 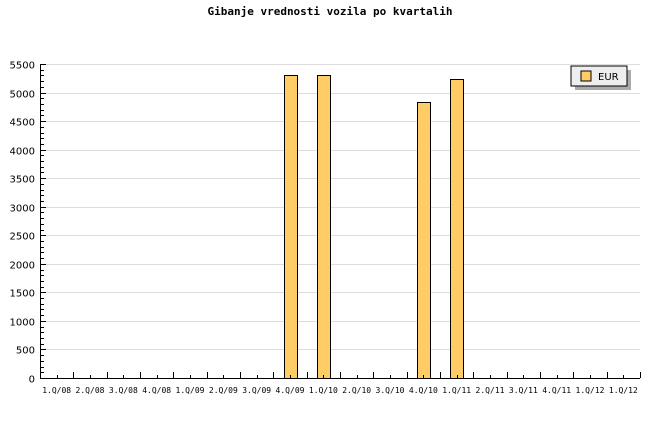 I want to click on x-tick-label: 2.Q/11, so click(x=490, y=390).